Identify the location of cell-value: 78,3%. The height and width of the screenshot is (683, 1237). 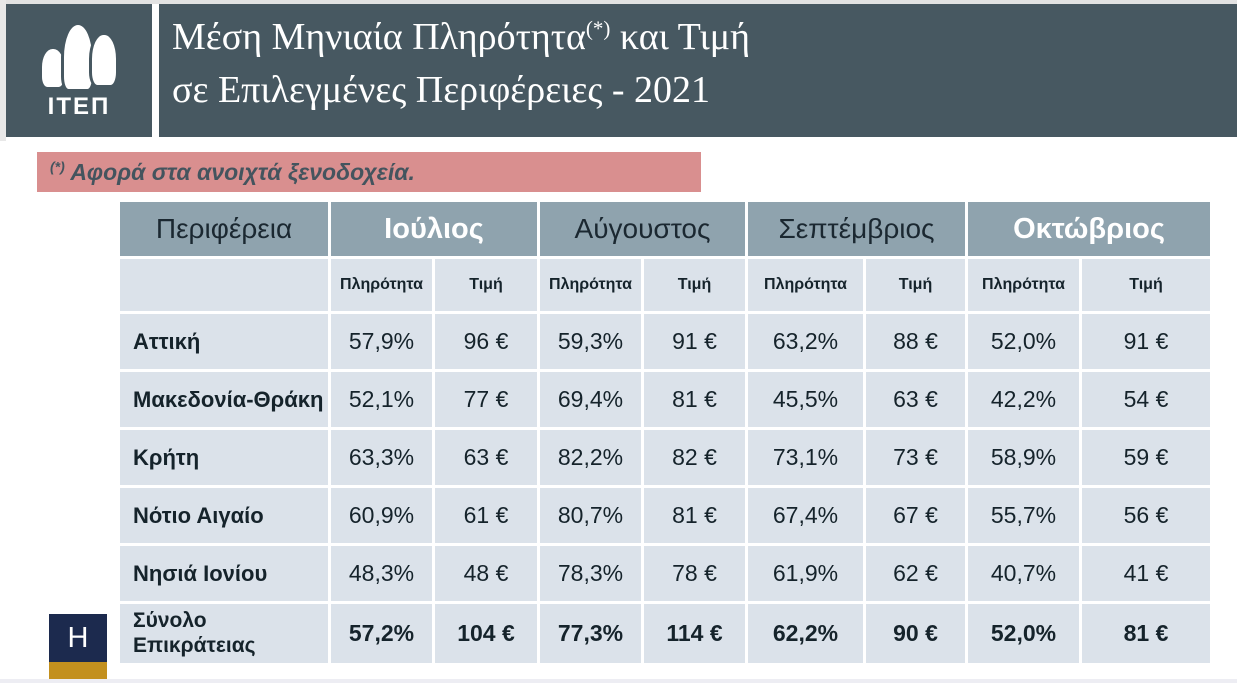
(590, 573).